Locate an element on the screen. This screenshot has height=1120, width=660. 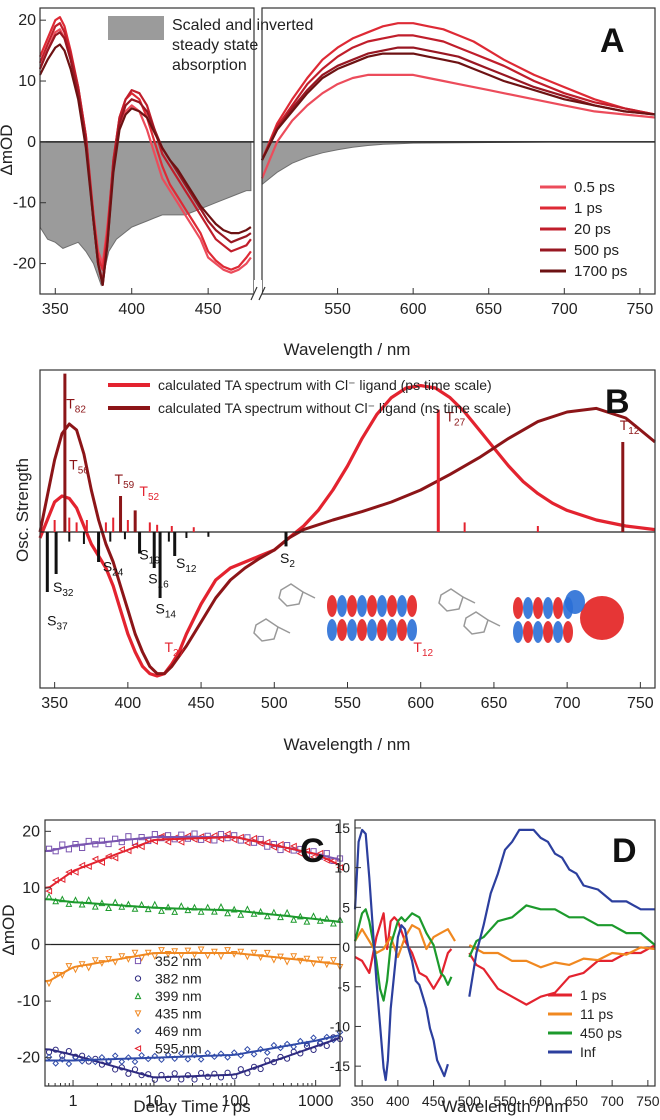
panel-a-steady-legend-line2: steady state is located at coordinates (215, 45).